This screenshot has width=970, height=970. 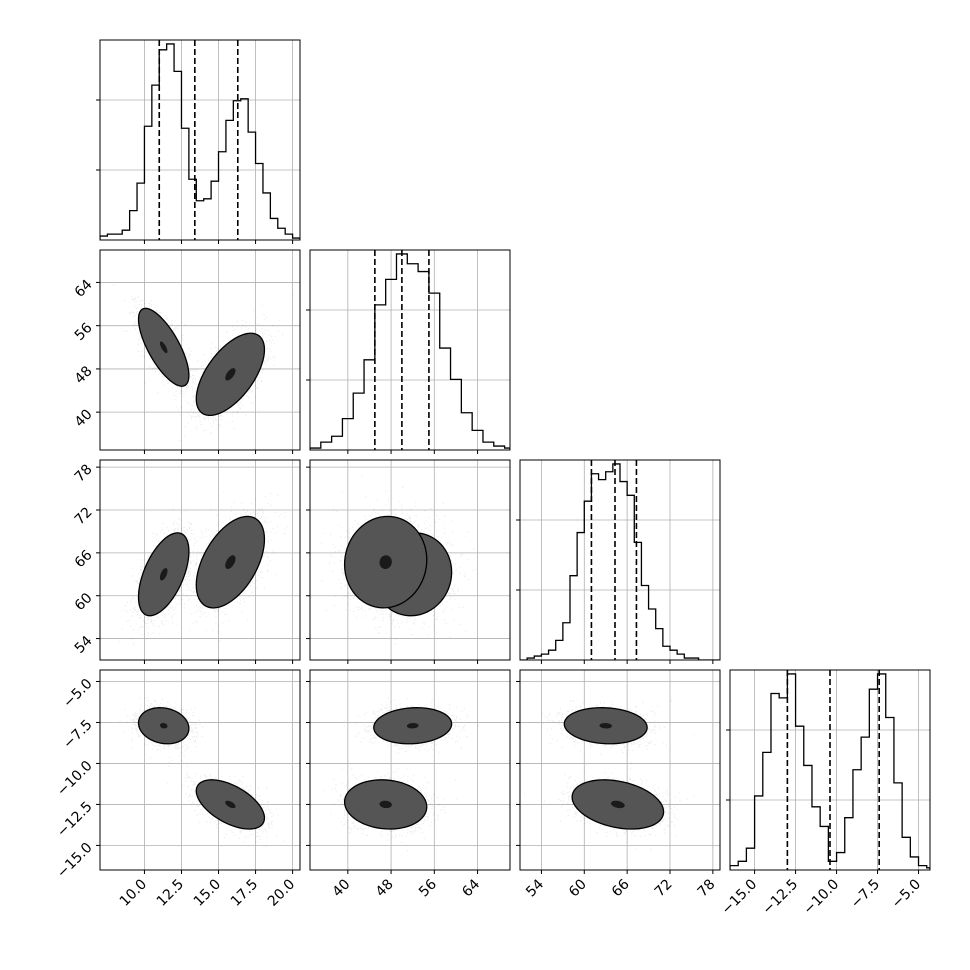 I want to click on x-tick-label: −15.0, so click(x=740, y=897).